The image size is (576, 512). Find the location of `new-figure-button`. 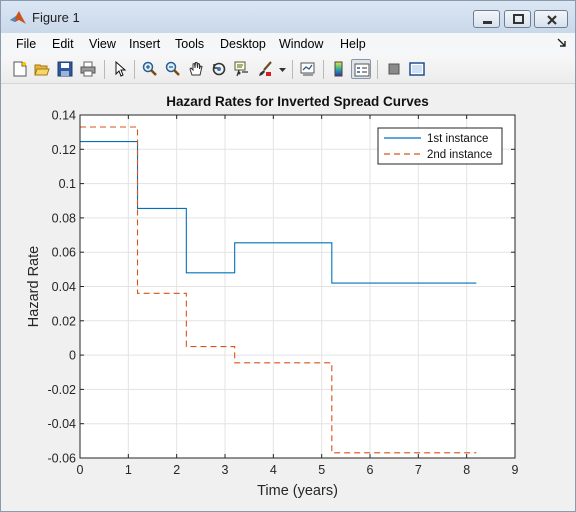

new-figure-button is located at coordinates (20, 69).